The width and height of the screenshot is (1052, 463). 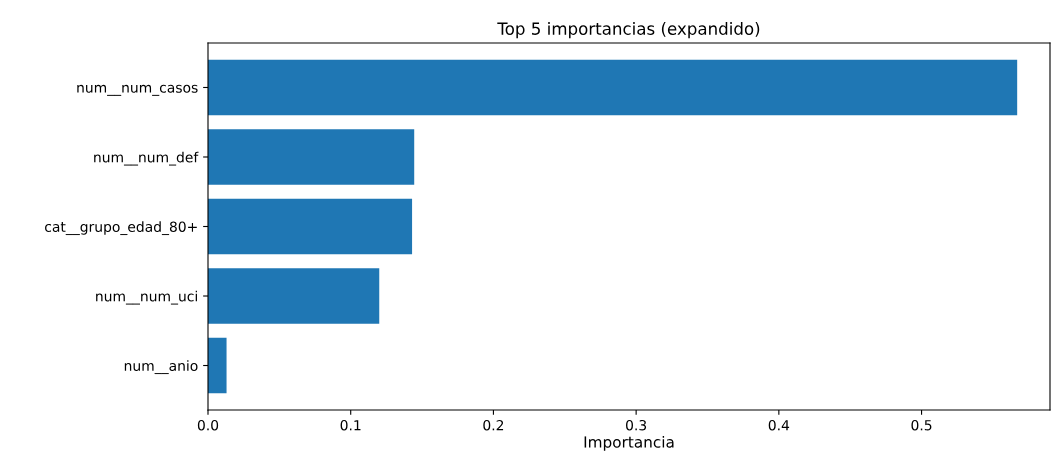 What do you see at coordinates (121, 228) in the screenshot?
I see `y-tick-label: cat__grupo_edad_80+` at bounding box center [121, 228].